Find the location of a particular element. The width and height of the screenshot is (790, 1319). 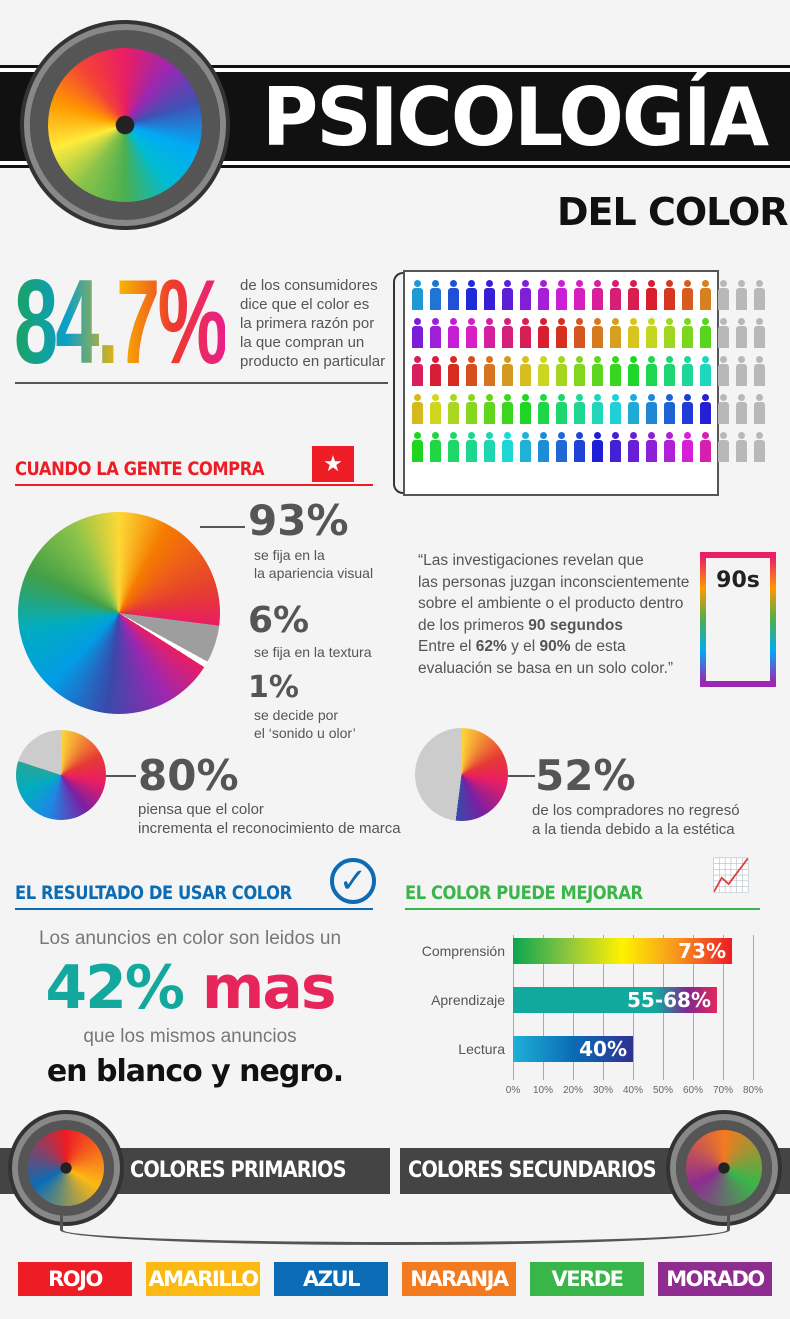

result-big: 42% mas is located at coordinates (190, 988).